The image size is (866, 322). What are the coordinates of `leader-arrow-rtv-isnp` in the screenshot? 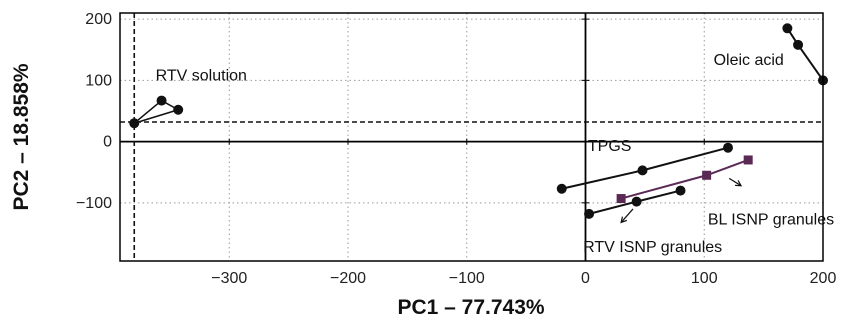 It's located at (627, 215).